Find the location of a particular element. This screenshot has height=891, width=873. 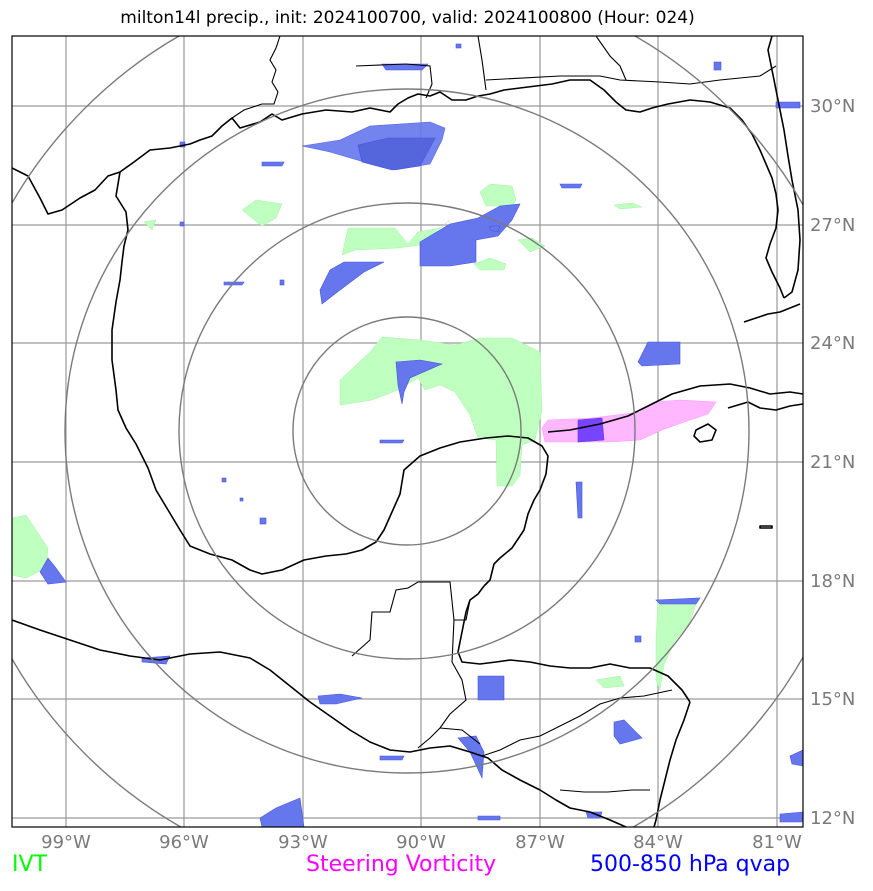

lat-label: 12°N is located at coordinates (832, 818).